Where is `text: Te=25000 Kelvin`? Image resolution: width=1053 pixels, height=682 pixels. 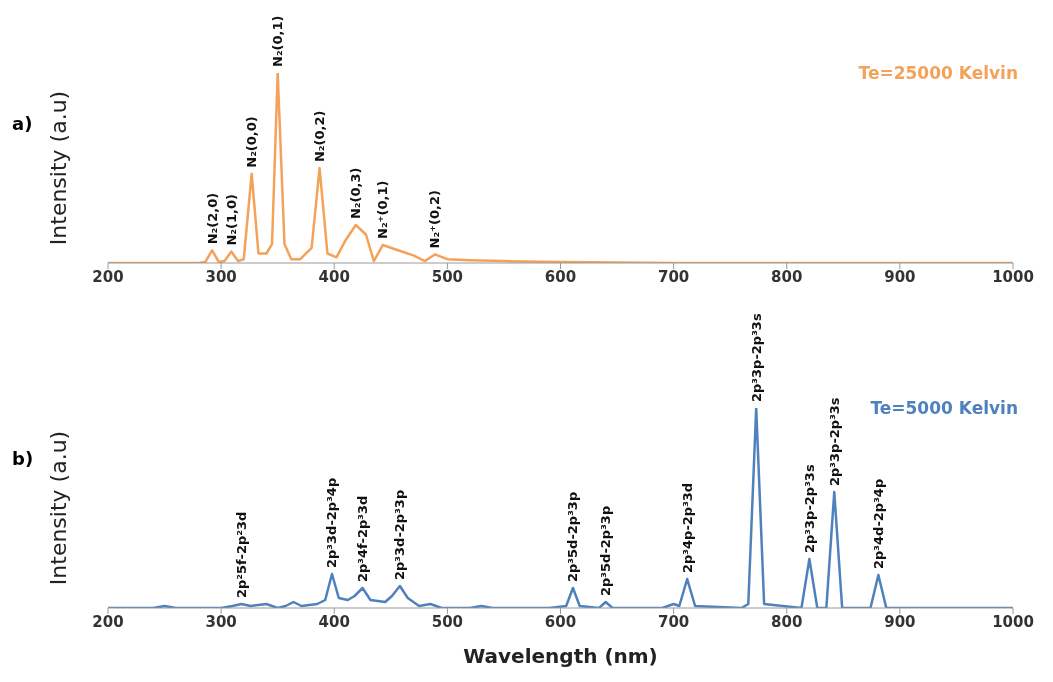 text: Te=25000 Kelvin is located at coordinates (938, 73).